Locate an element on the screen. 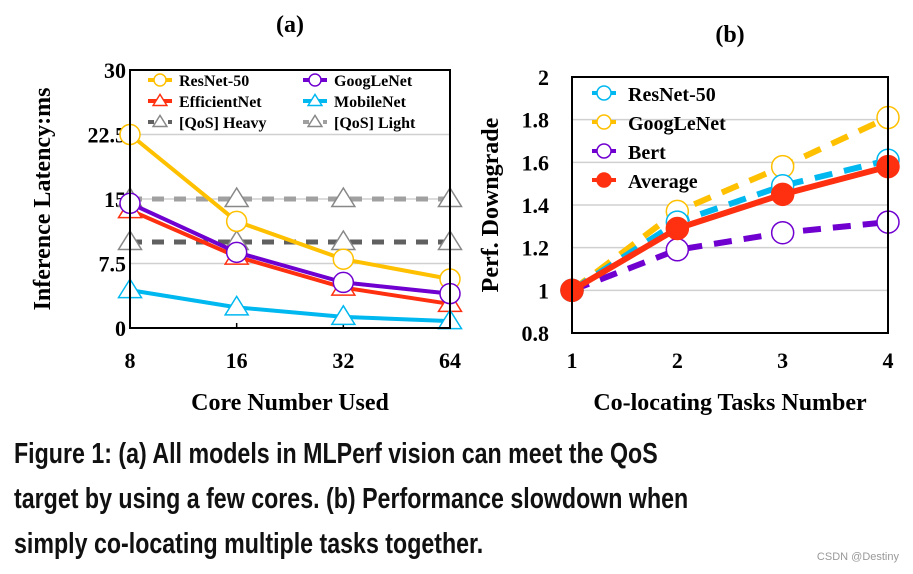  y-tick-label: 1.2 is located at coordinates (536, 248).